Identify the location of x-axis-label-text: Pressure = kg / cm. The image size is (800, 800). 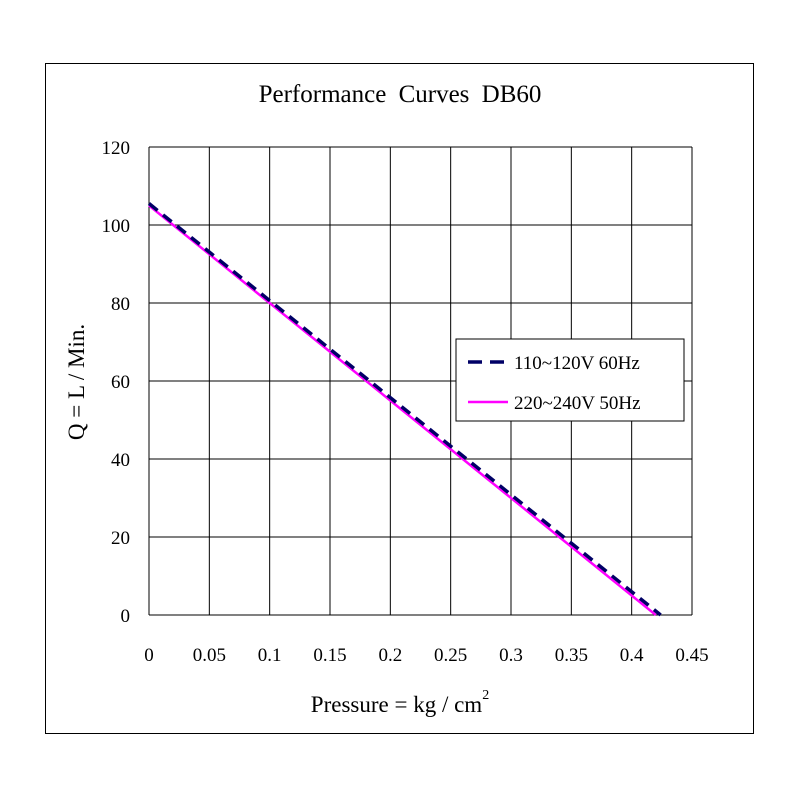
(396, 704).